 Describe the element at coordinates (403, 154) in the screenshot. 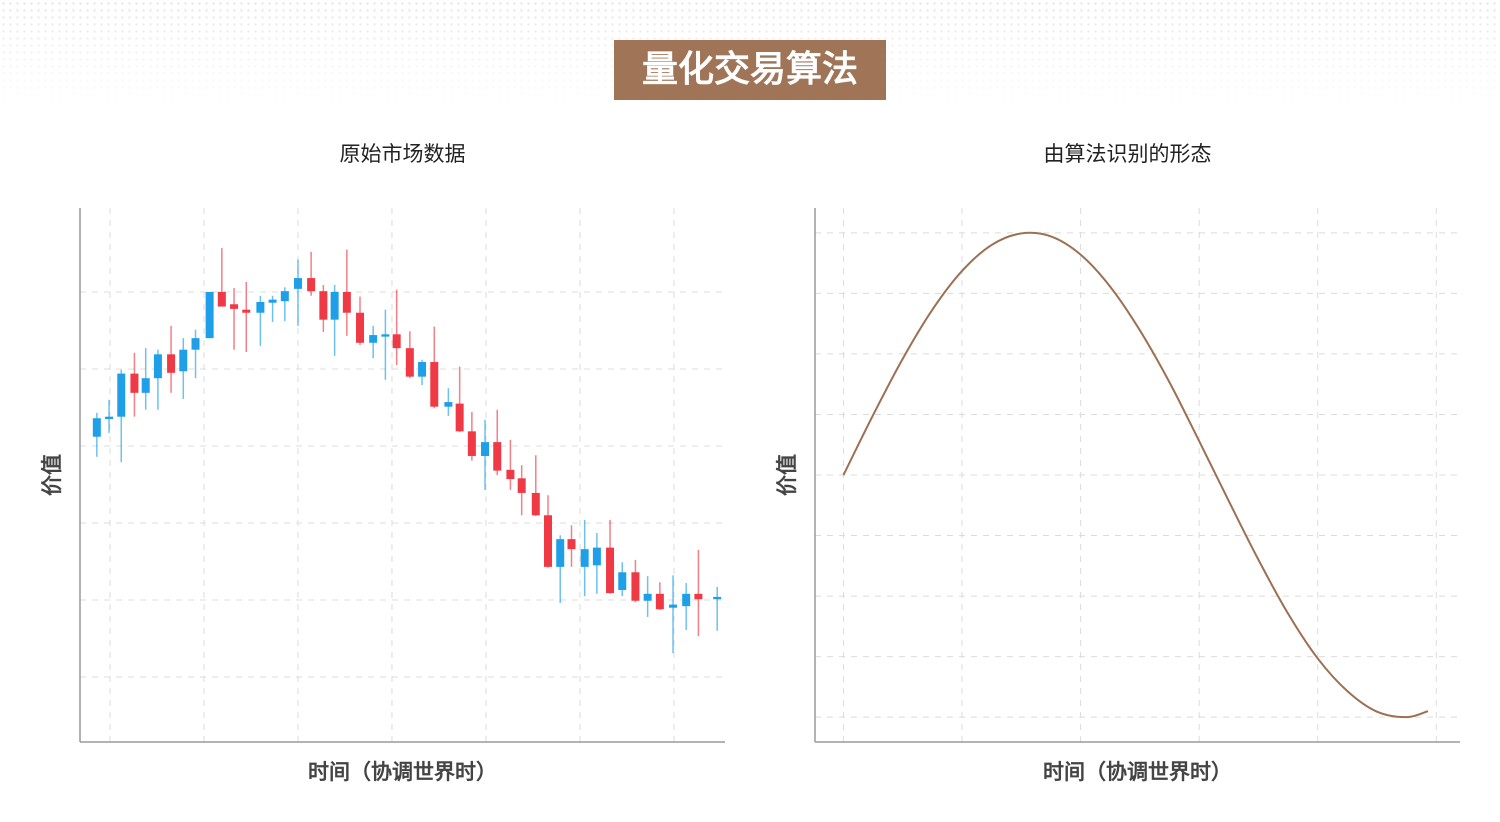

I see `chart-title: 原始市场数据` at that location.